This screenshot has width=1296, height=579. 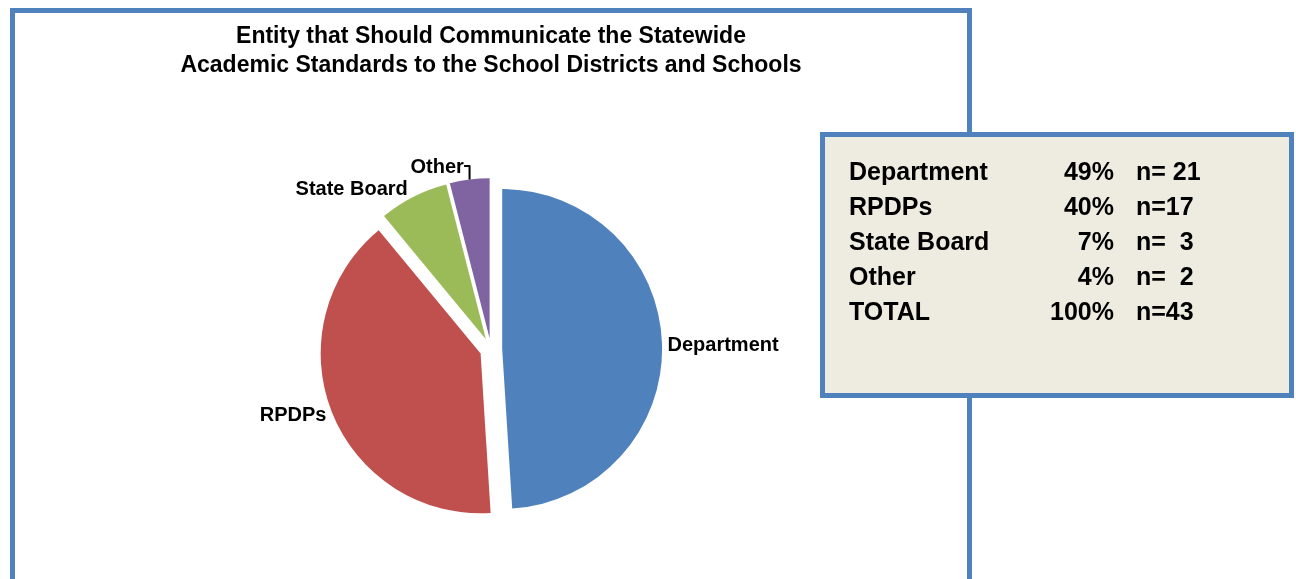 What do you see at coordinates (1088, 171) in the screenshot?
I see `text: 49%` at bounding box center [1088, 171].